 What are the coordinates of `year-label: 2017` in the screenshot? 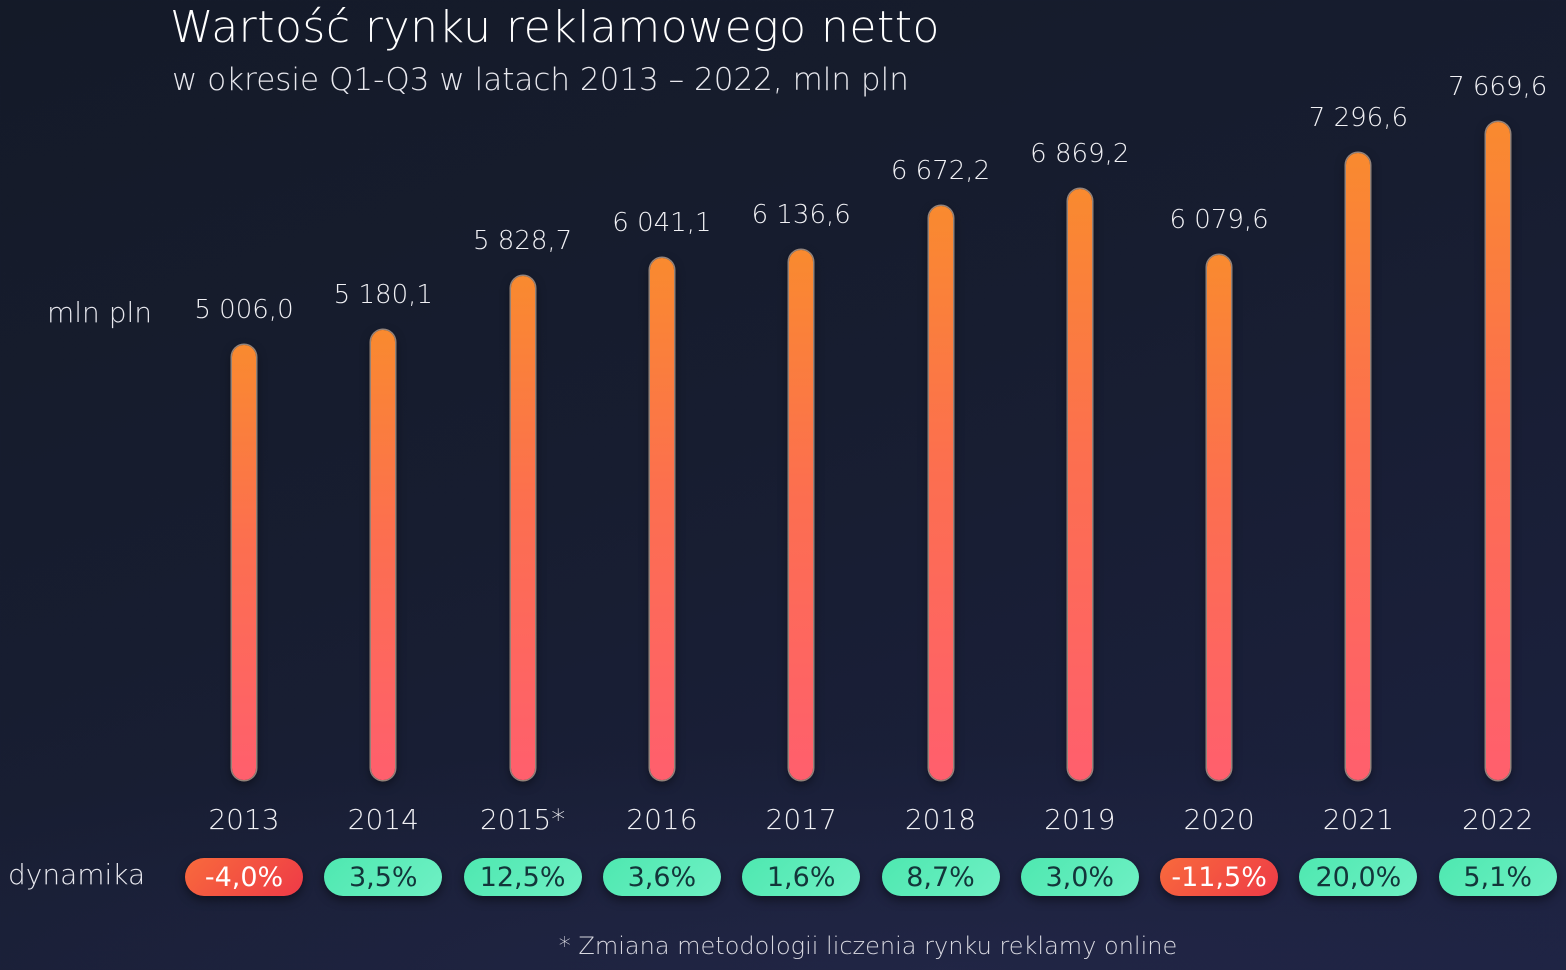 It's located at (801, 819).